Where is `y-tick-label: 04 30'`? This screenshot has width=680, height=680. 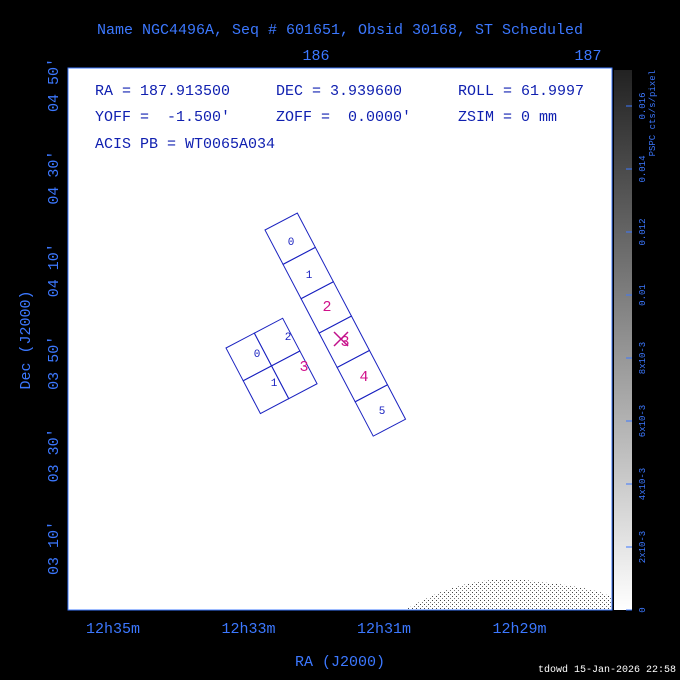
y-tick-label: 04 30' is located at coordinates (54, 178).